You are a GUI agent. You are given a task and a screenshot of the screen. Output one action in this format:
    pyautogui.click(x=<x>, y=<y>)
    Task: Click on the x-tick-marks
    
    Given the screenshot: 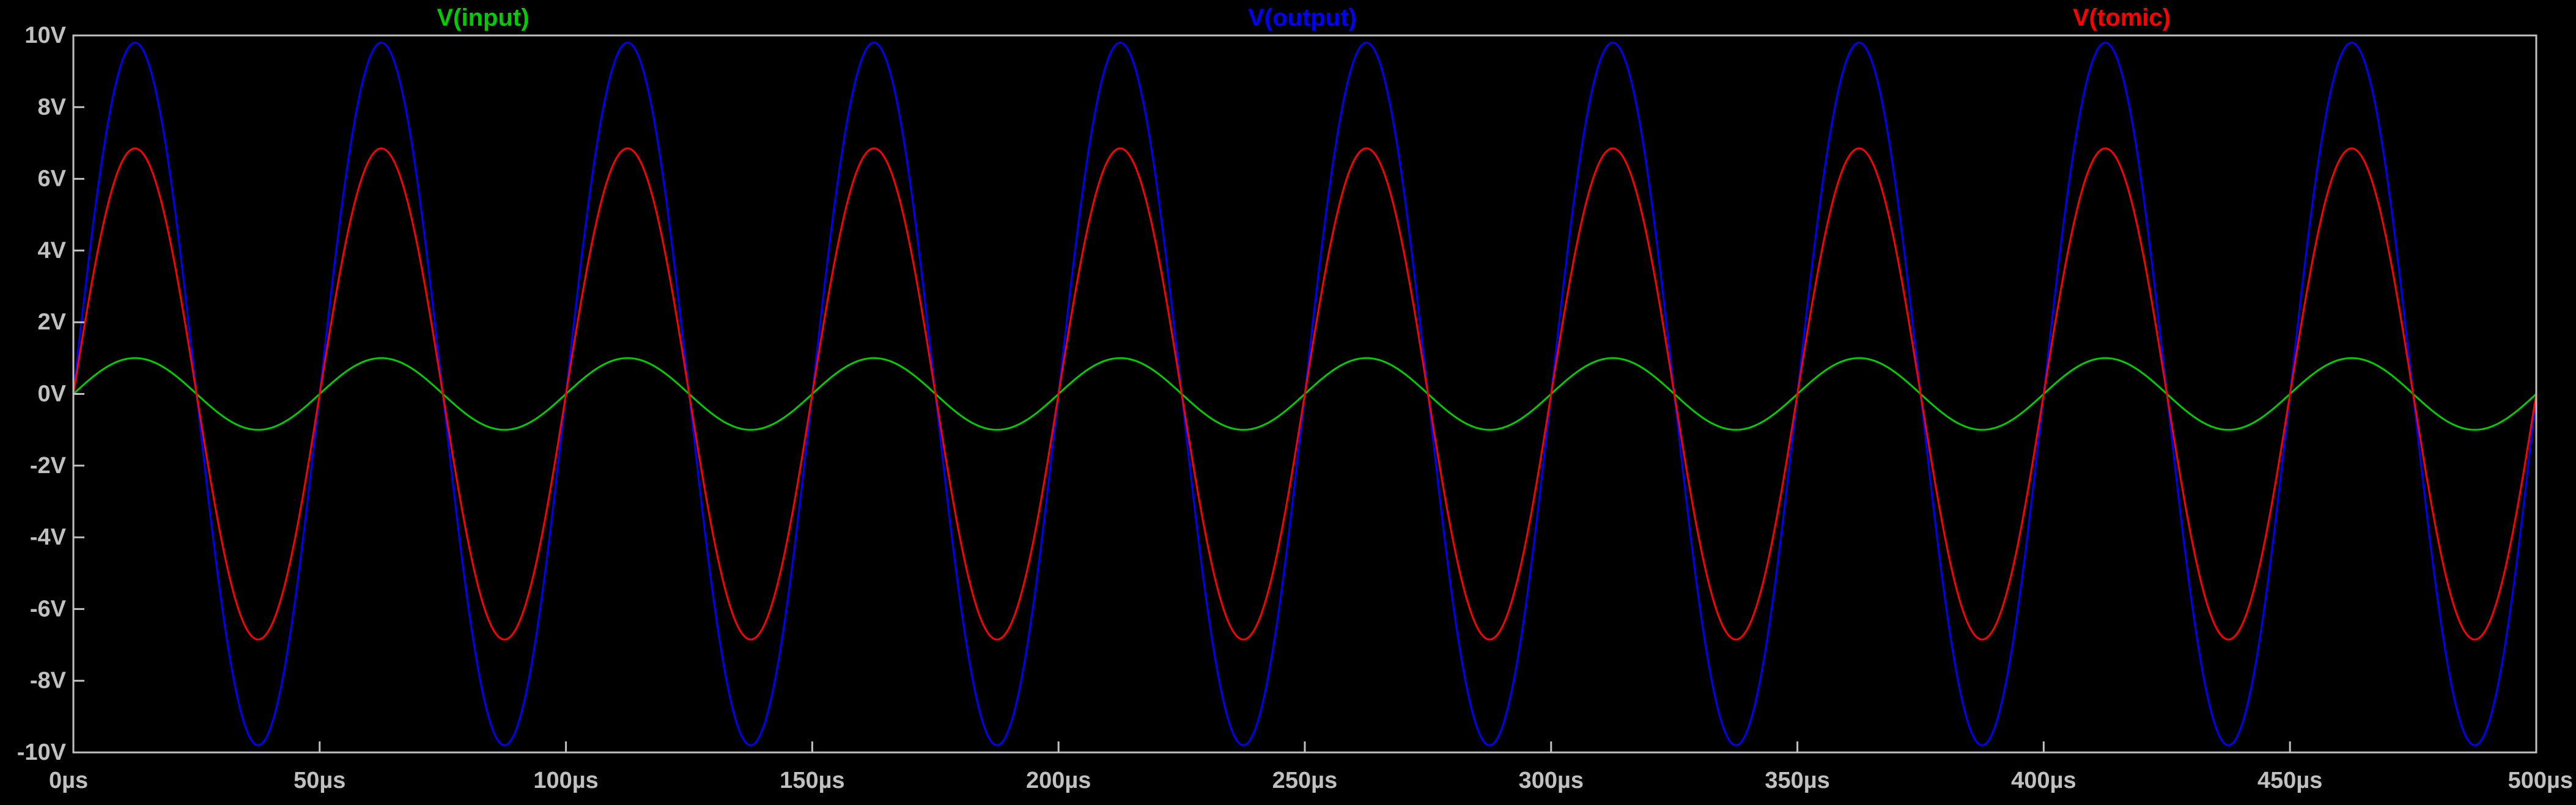 What is the action you would take?
    pyautogui.click(x=1304, y=746)
    